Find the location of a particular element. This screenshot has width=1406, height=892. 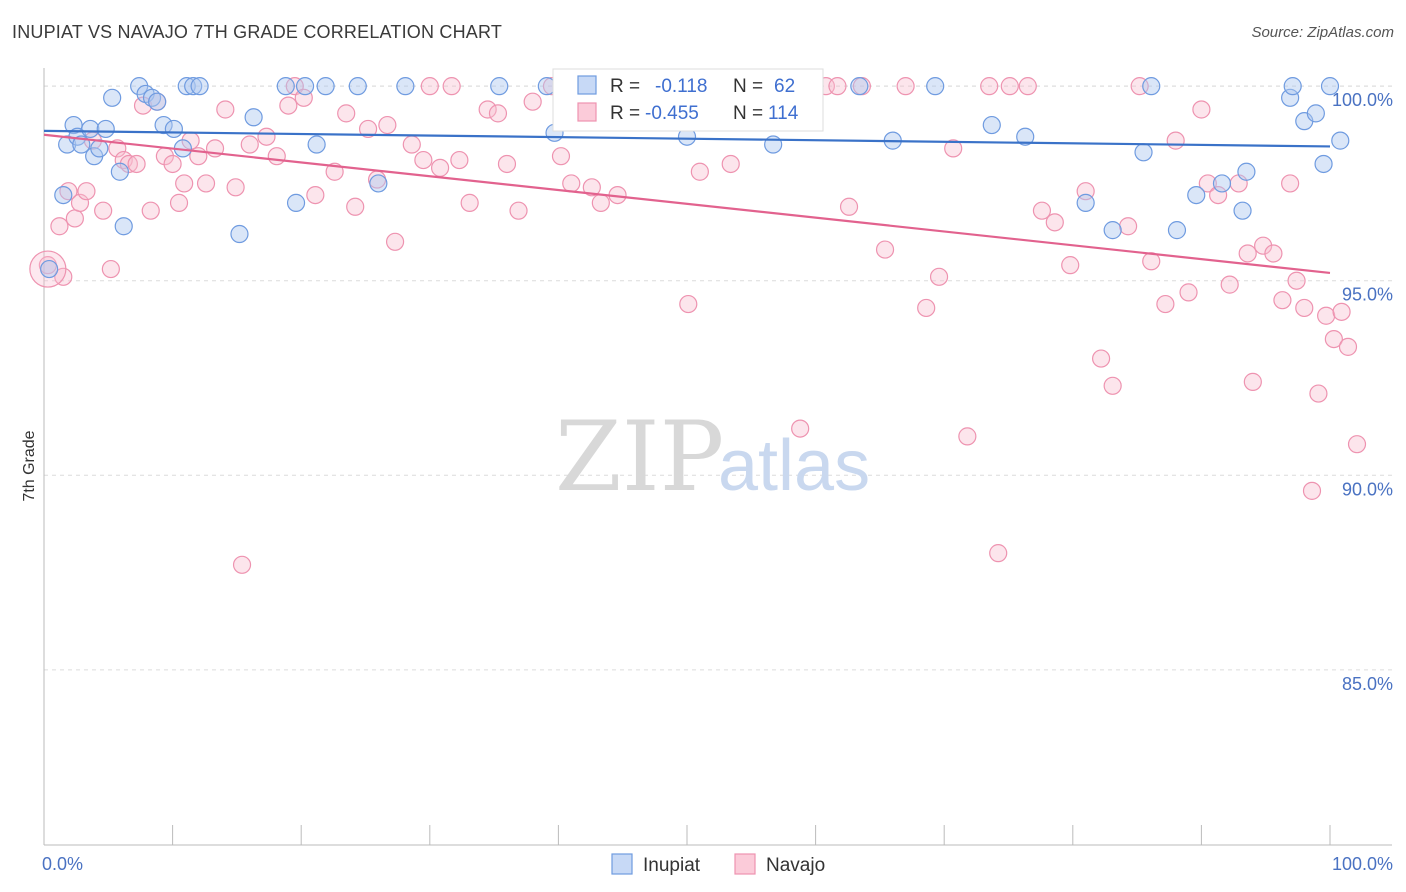

bottom-legend-inupiat: Inupiat is located at coordinates (672, 865).